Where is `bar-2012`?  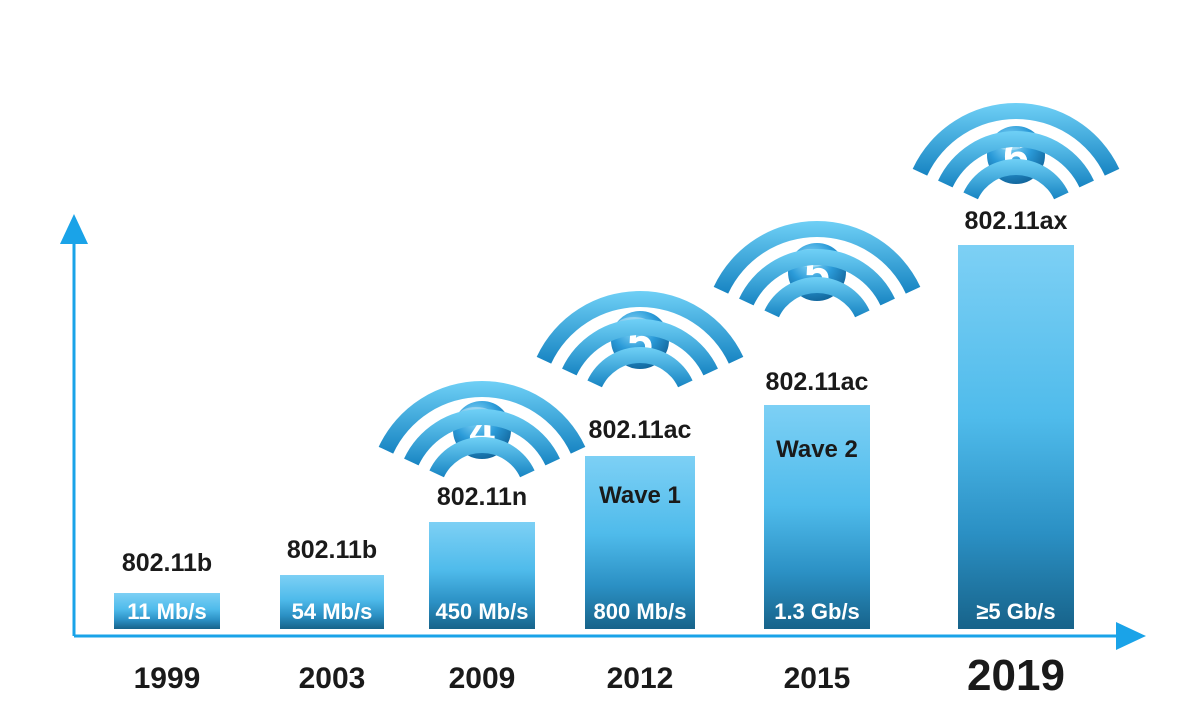 bar-2012 is located at coordinates (640, 542).